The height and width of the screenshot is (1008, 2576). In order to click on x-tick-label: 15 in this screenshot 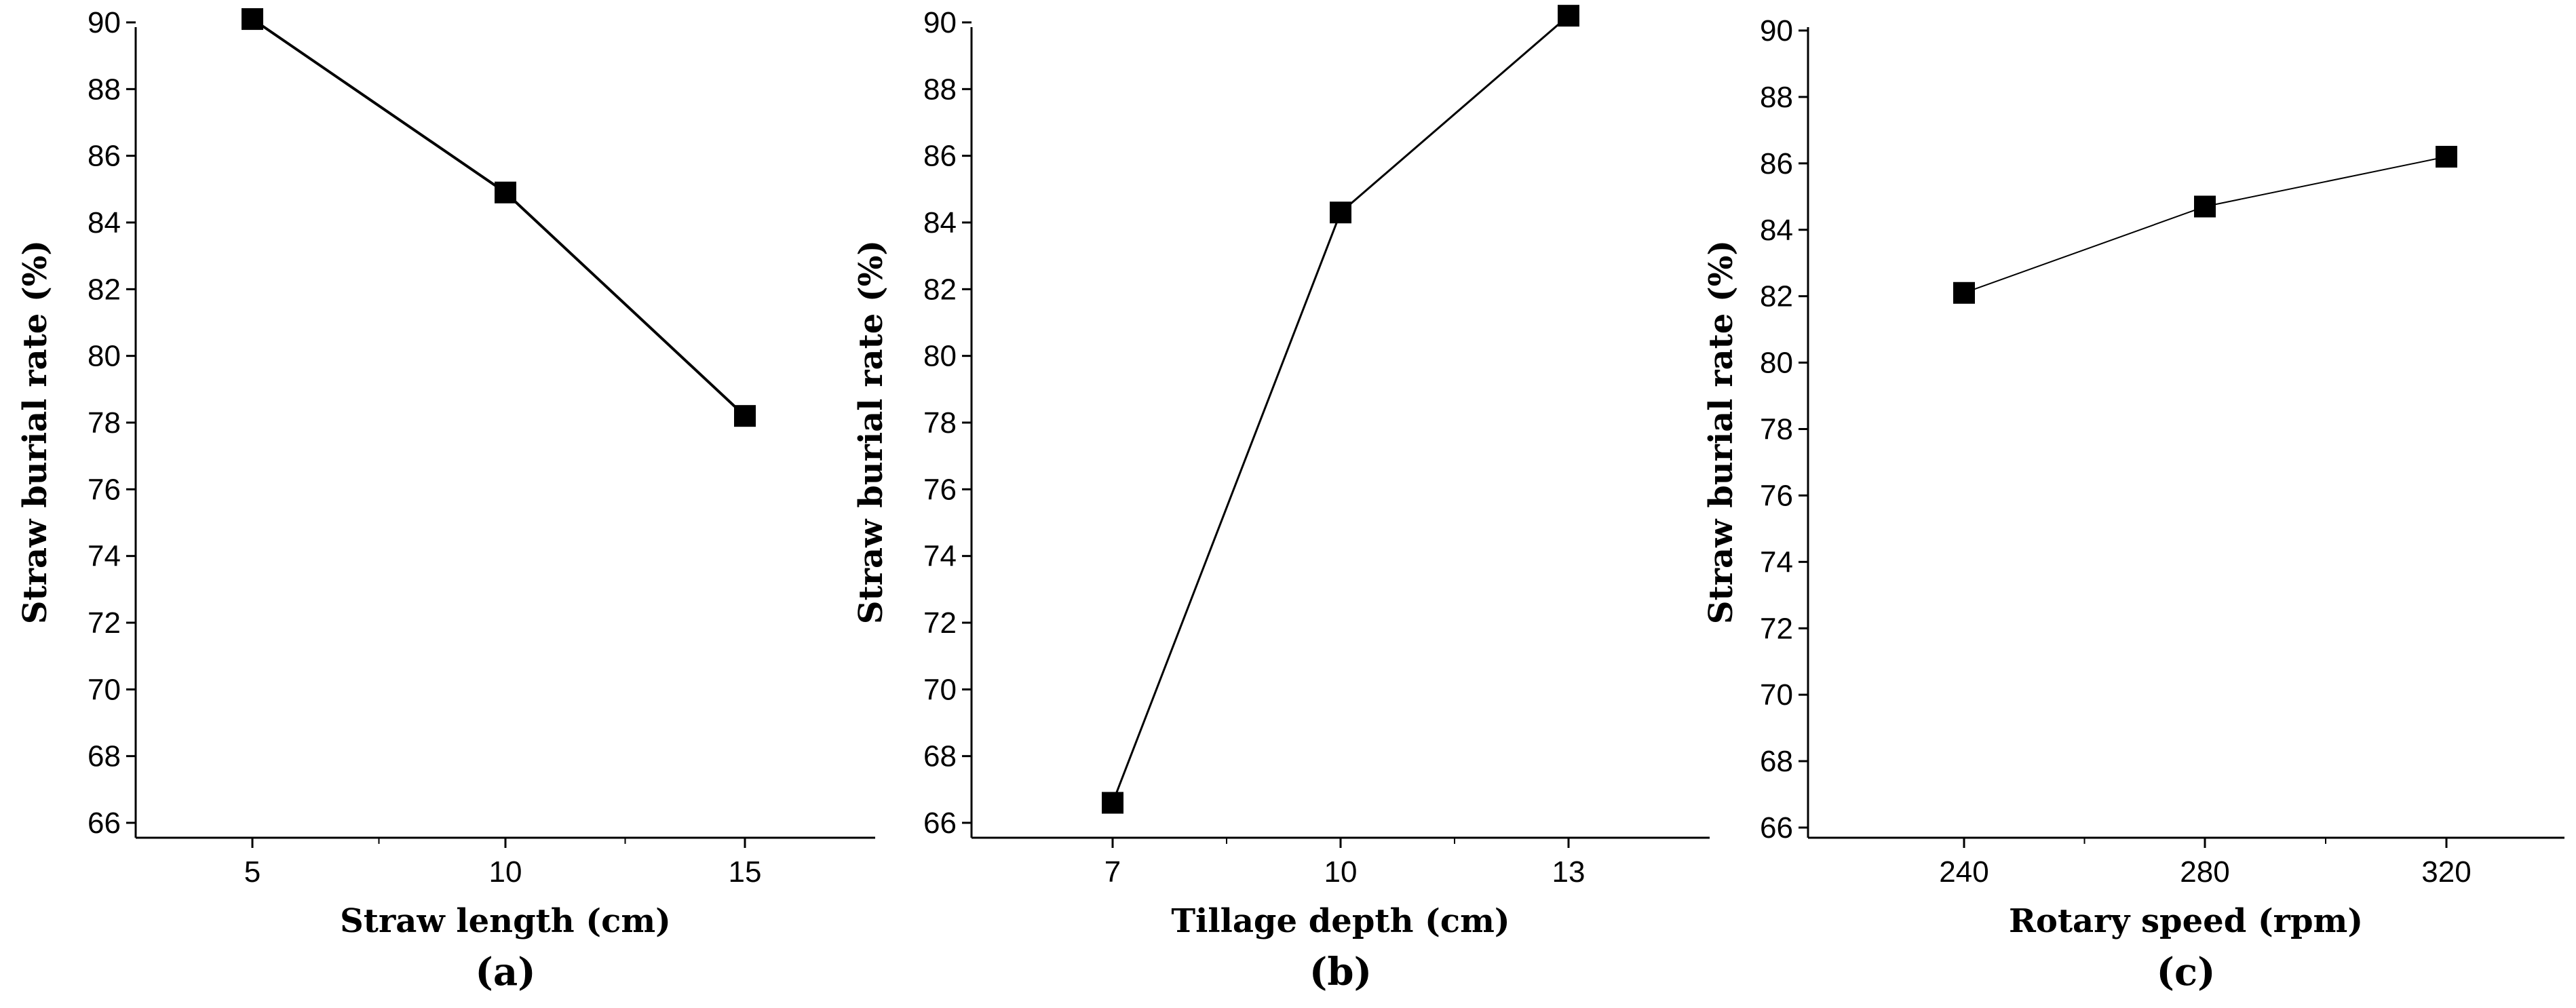, I will do `click(746, 872)`.